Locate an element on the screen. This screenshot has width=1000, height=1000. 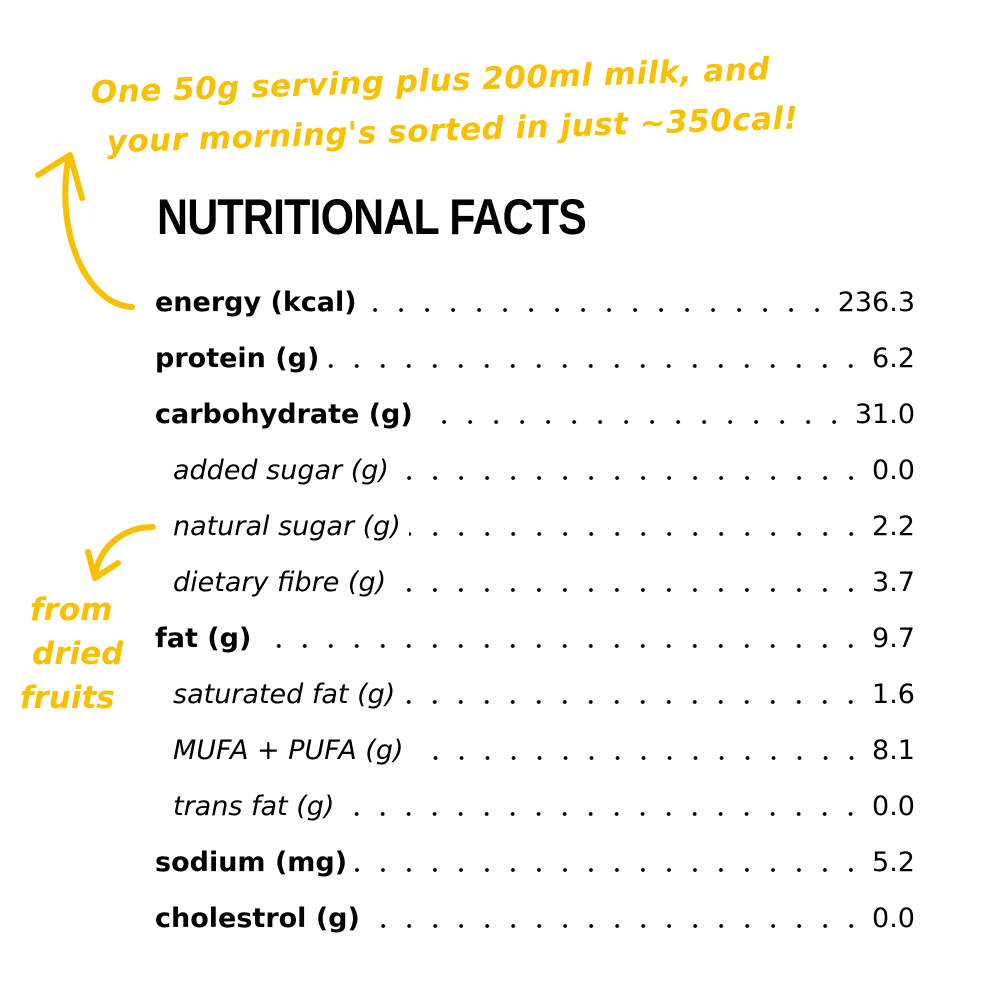
page-title: NUTRITIONAL FACTS is located at coordinates (372, 217).